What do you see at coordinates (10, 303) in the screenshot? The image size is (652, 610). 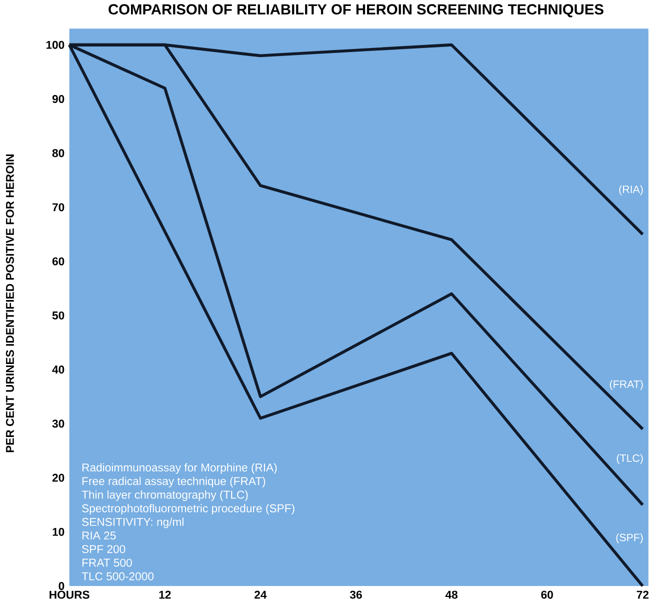 I see `y-axis-title: PER CENT URINES IDENTIFIED POSITIVE FOR HEROIN` at bounding box center [10, 303].